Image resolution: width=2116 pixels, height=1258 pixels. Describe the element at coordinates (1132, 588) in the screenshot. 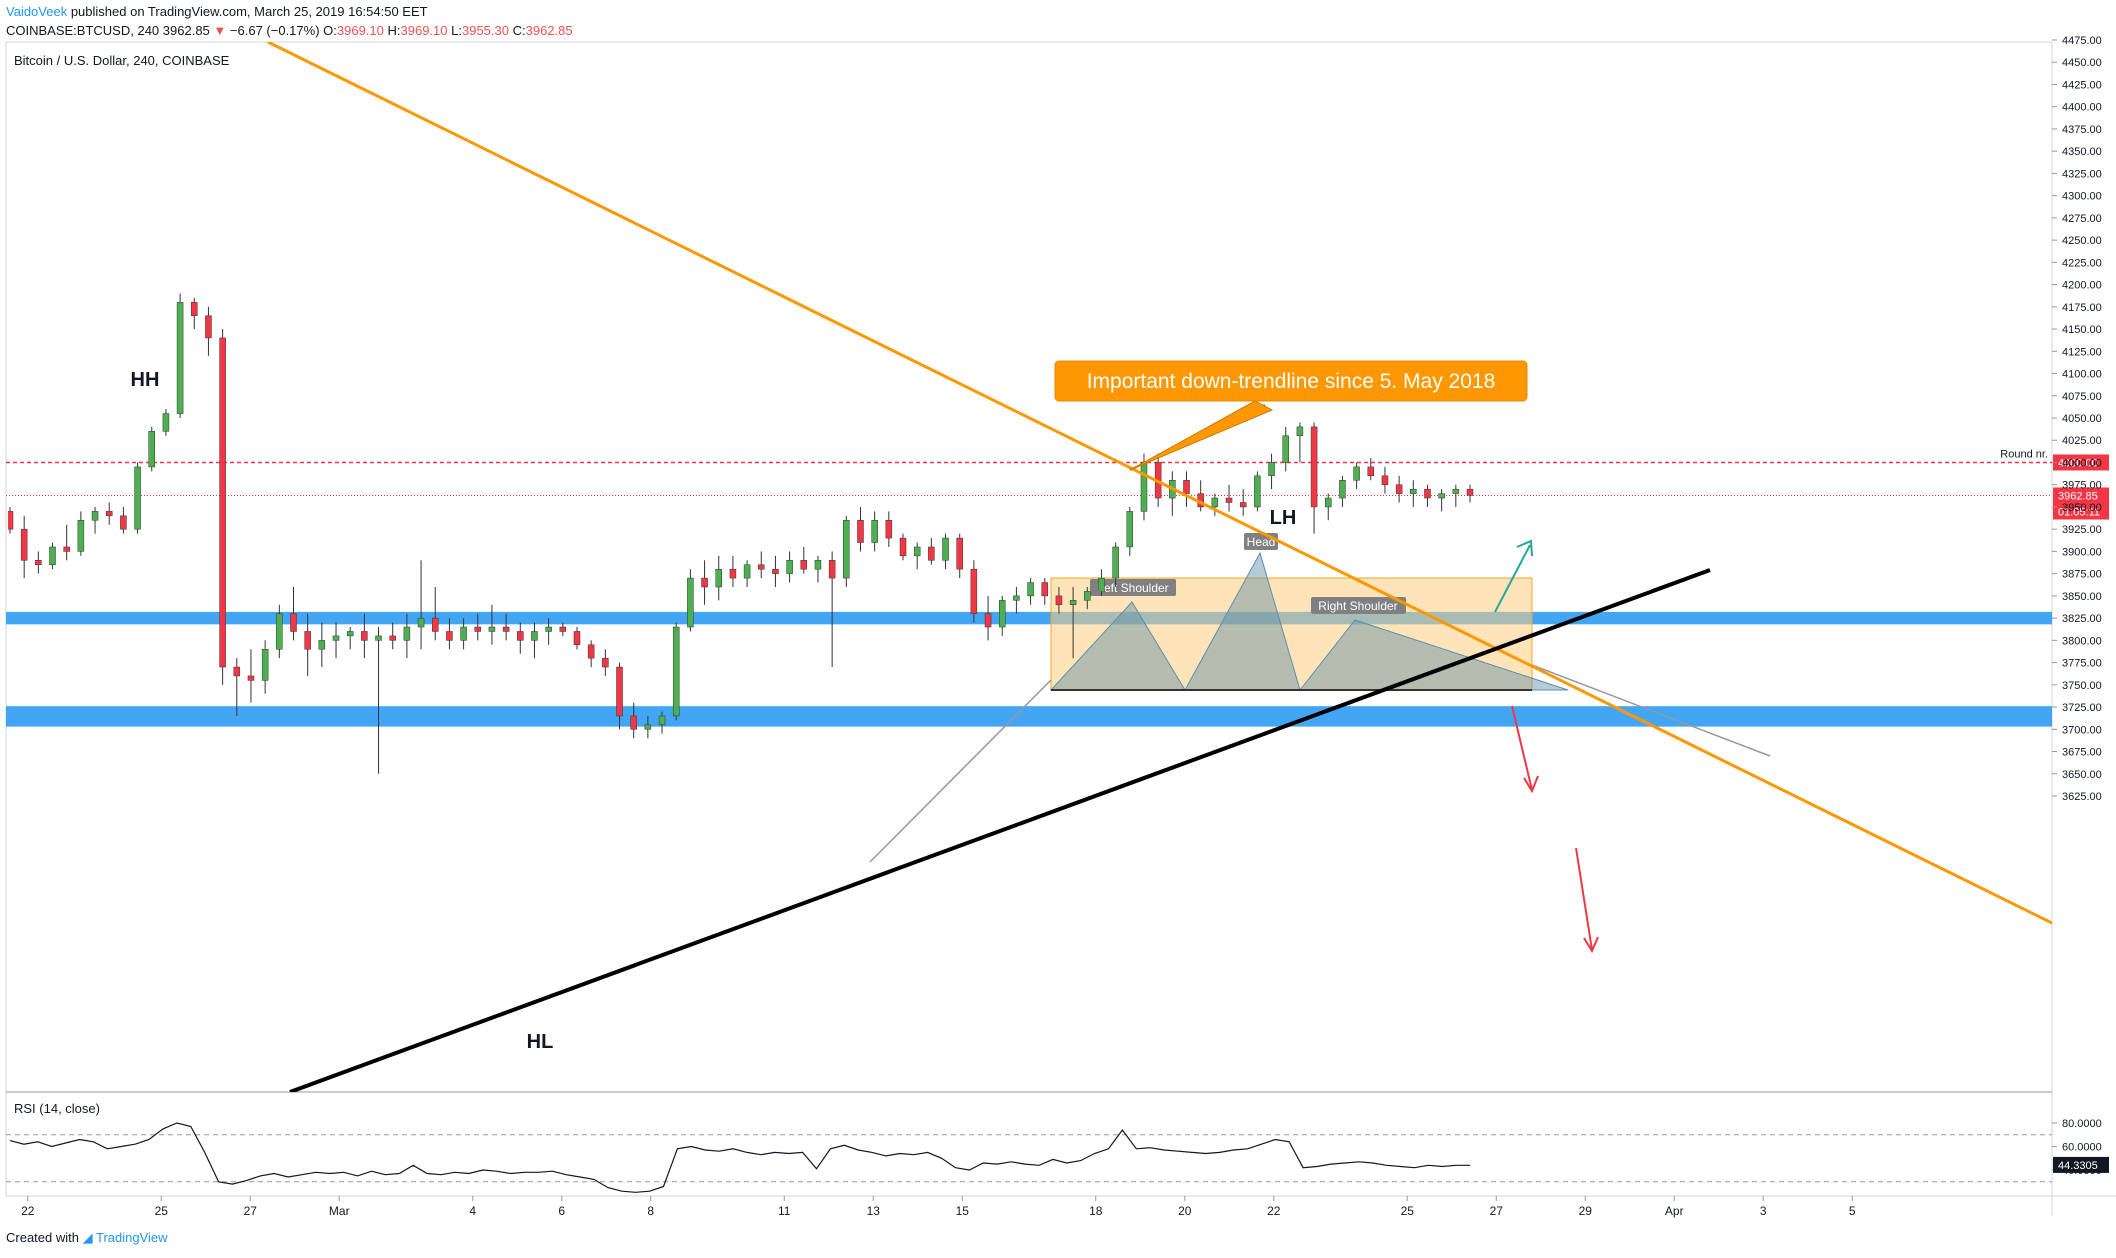

I see `left-shoulder-text: Left Shoulder` at that location.